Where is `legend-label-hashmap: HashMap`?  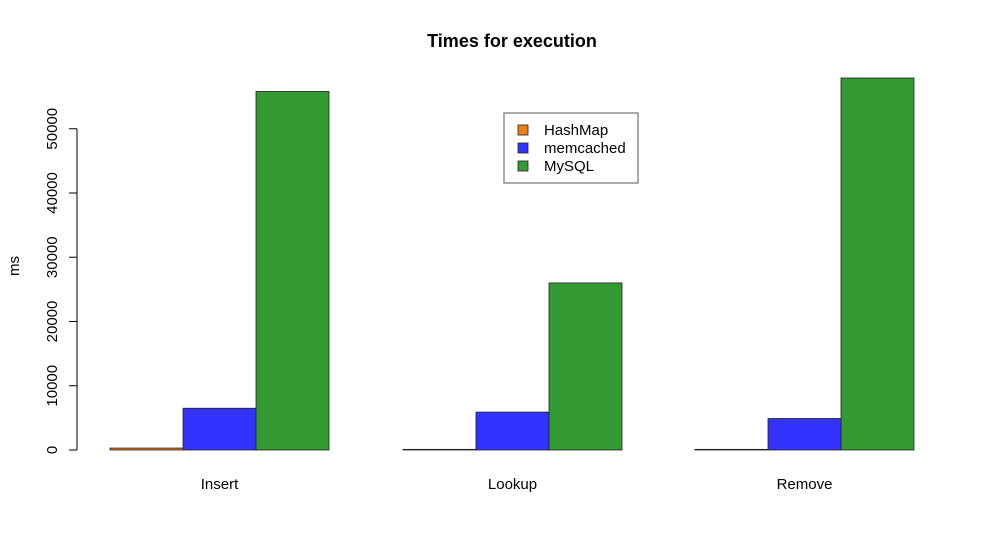
legend-label-hashmap: HashMap is located at coordinates (576, 130).